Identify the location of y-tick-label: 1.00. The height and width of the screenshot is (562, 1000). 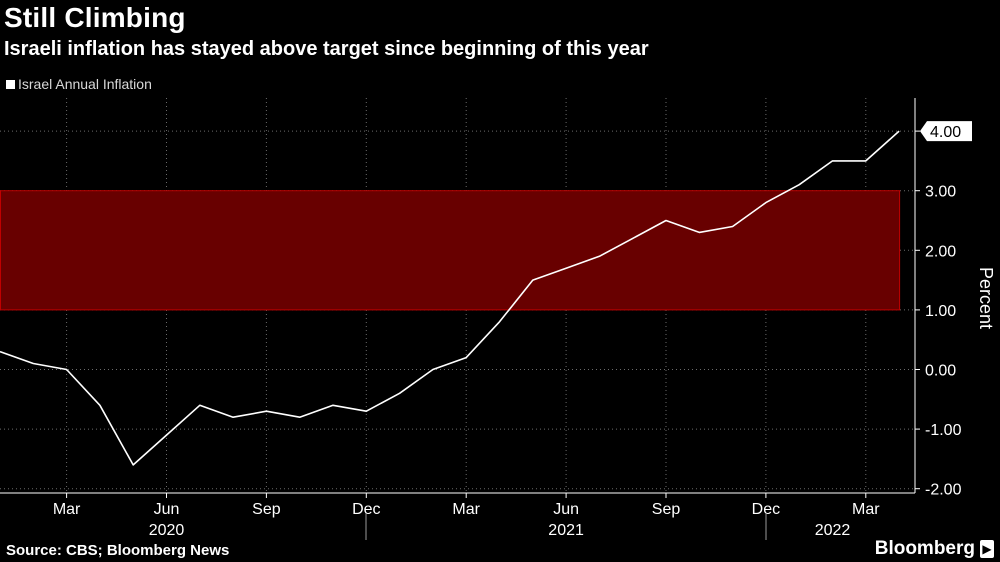
(940, 311).